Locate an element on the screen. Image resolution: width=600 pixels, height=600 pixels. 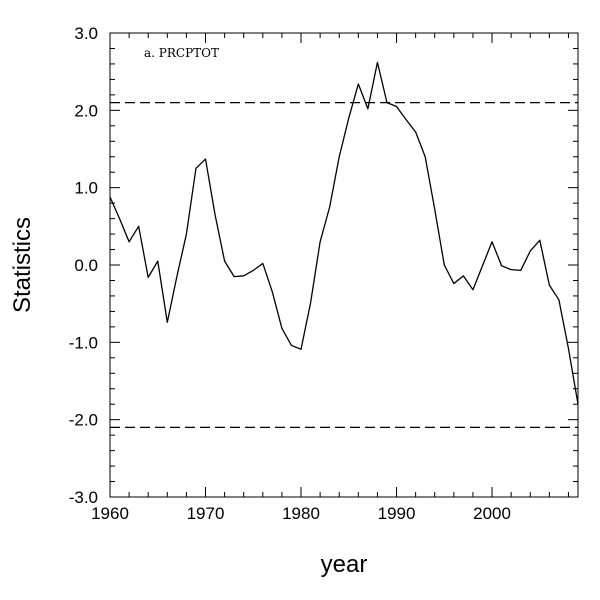
x-tick-label: 1970 is located at coordinates (206, 513).